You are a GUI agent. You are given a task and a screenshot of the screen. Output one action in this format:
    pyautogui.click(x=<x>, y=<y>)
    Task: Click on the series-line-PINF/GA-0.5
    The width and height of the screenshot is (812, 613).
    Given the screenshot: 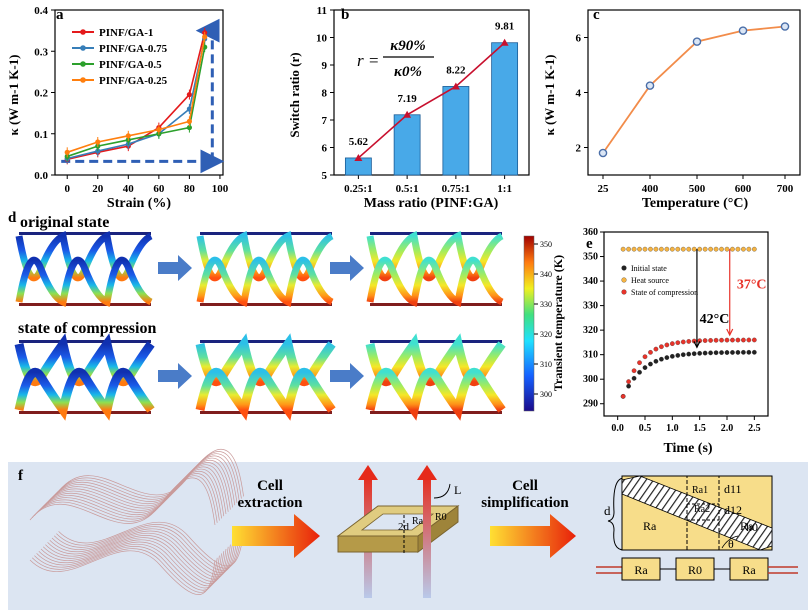 What is the action you would take?
    pyautogui.click(x=136, y=102)
    